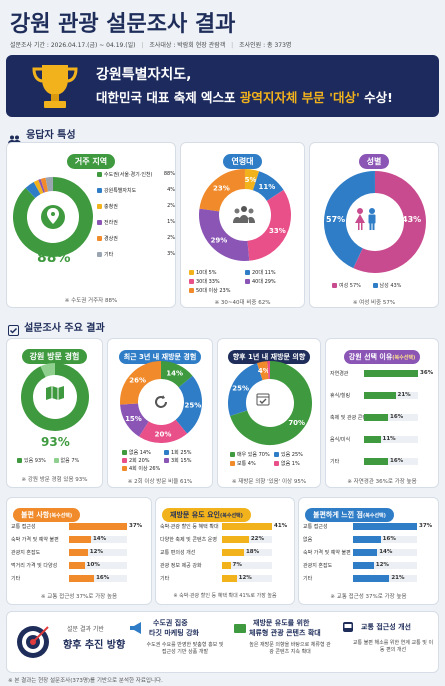 Image resolution: width=445 pixels, height=686 pixels. Describe the element at coordinates (250, 454) in the screenshot. I see `intent-legend-item: 매우 있음 70%` at that location.